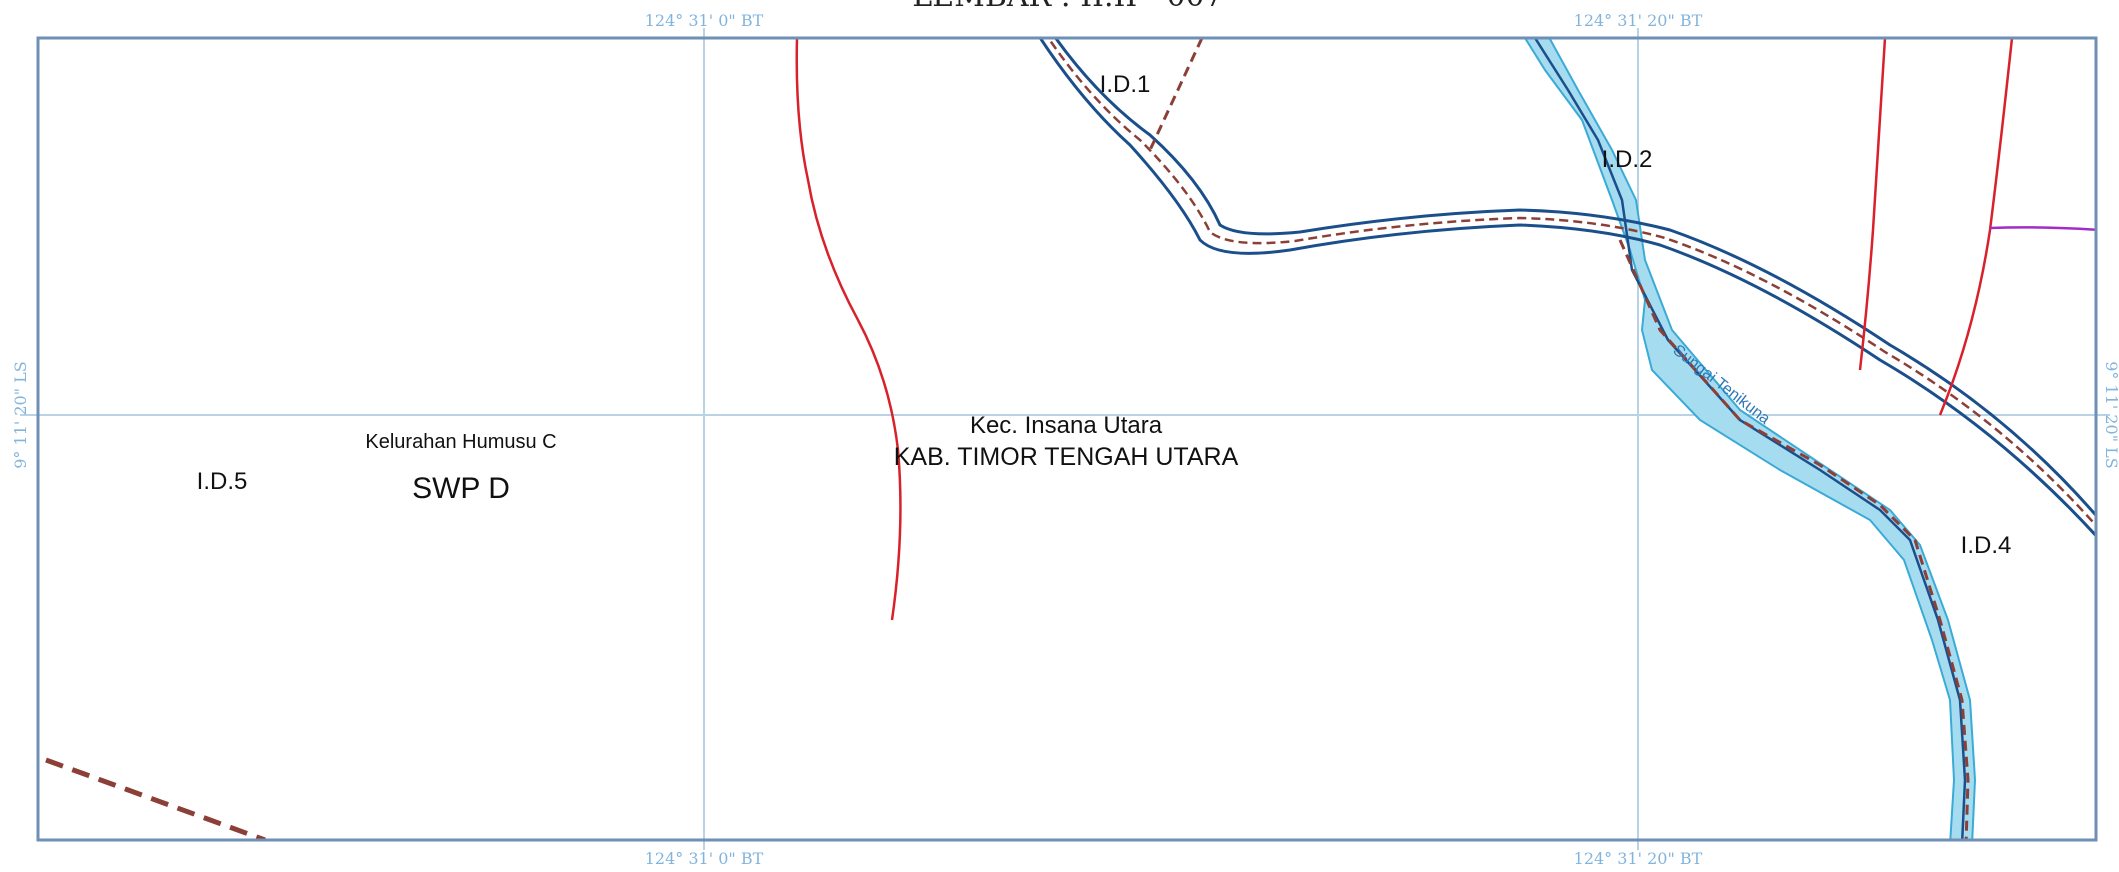  Describe the element at coordinates (704, 858) in the screenshot. I see `grid-label-bottom-left: 124° 31' 0" BT` at that location.